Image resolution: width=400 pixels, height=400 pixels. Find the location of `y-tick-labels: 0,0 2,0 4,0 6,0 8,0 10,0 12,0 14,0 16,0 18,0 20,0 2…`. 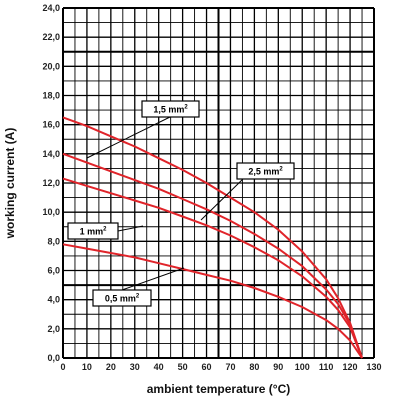

y-tick-labels: 0,0 2,0 4,0 6,0 8,0 10,0 12,0 14,0 16,0 18,0 20,0 2… is located at coordinates (51, 183).